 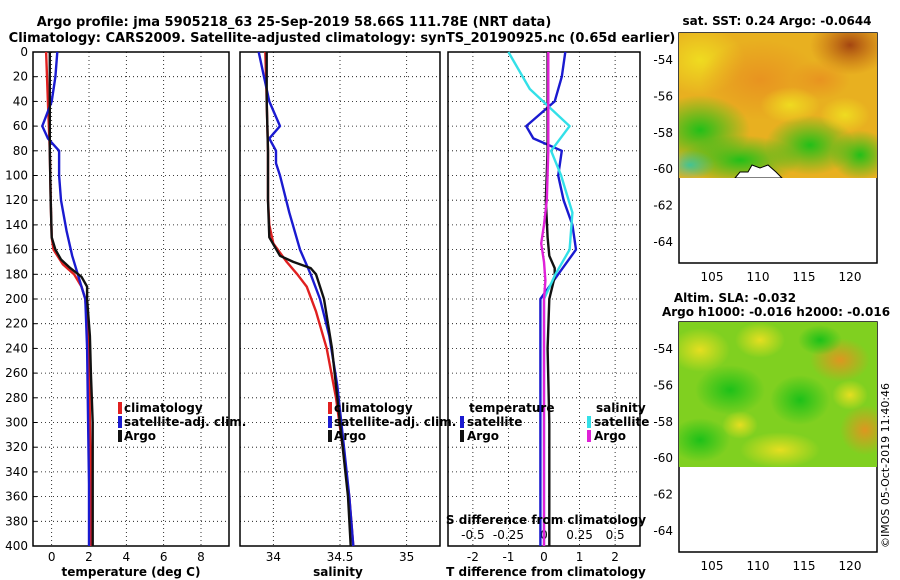 I want to click on s-tick-label: -0.25, so click(x=508, y=535).